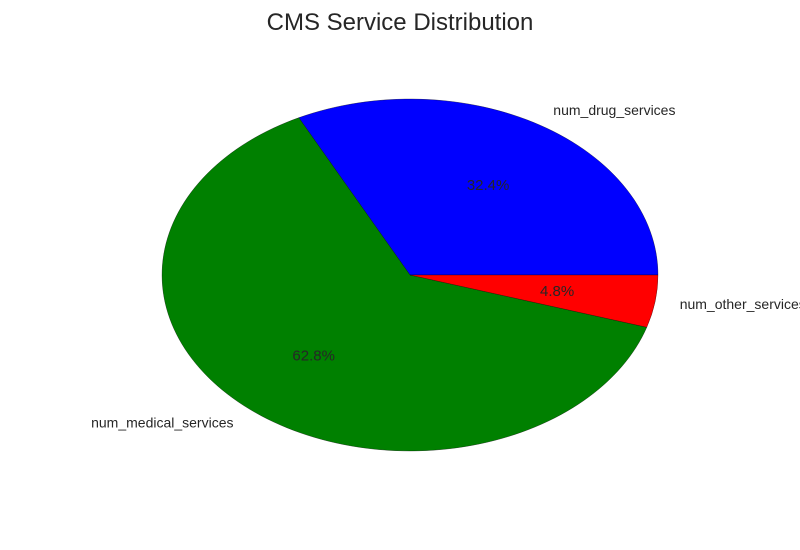 This screenshot has height=550, width=800. Describe the element at coordinates (313, 356) in the screenshot. I see `slice-percent-num-medical-services: 62.8%` at that location.